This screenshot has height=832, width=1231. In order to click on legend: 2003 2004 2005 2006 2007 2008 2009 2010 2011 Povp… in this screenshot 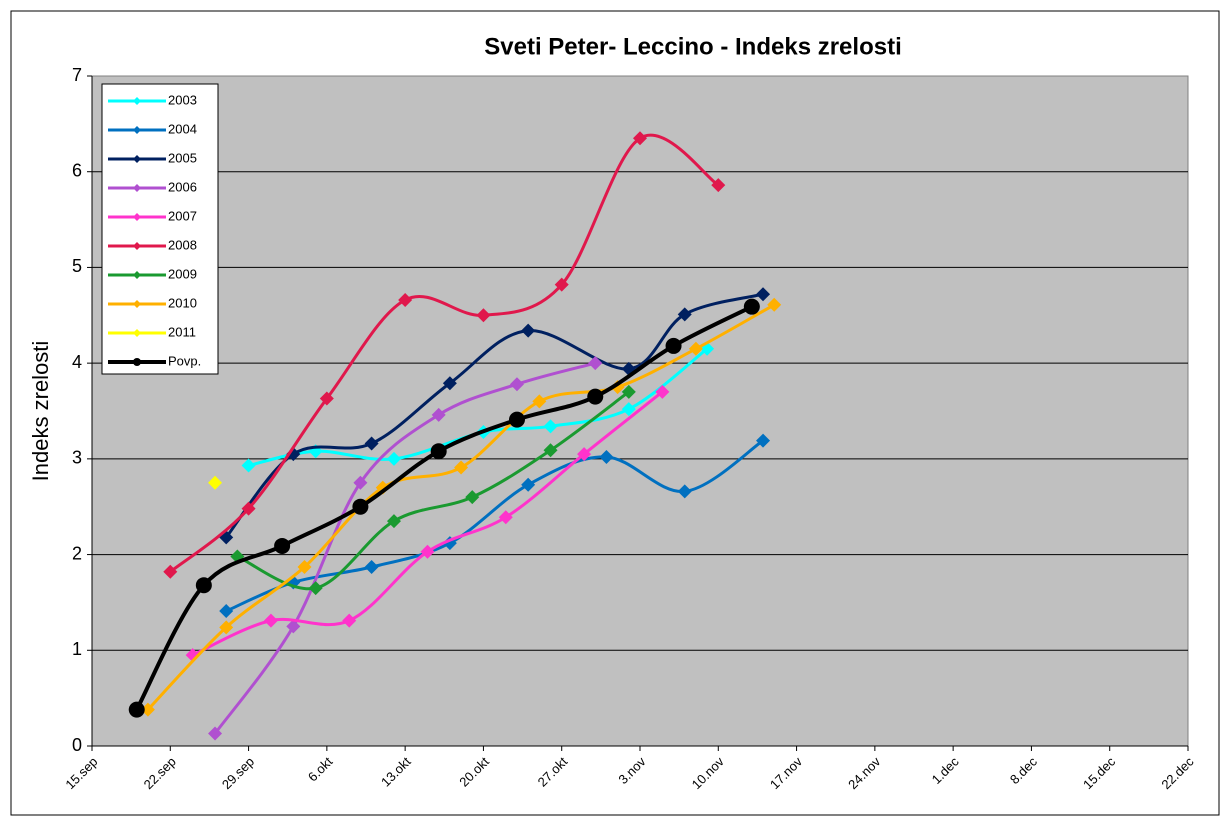, I will do `click(160, 229)`.